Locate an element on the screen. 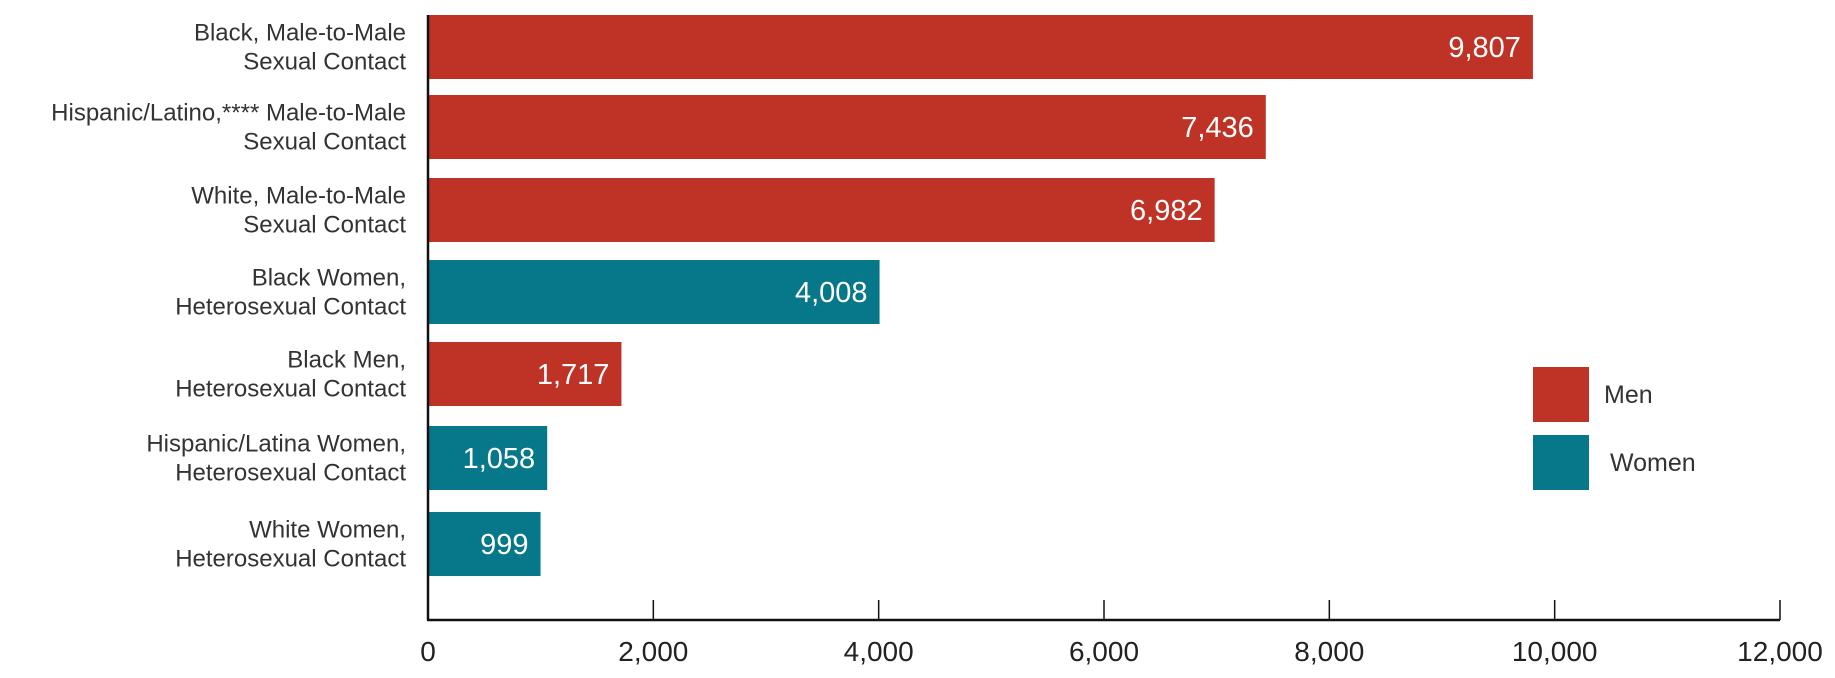 This screenshot has height=678, width=1835. category-label: Black, Male-to-Male is located at coordinates (300, 33).